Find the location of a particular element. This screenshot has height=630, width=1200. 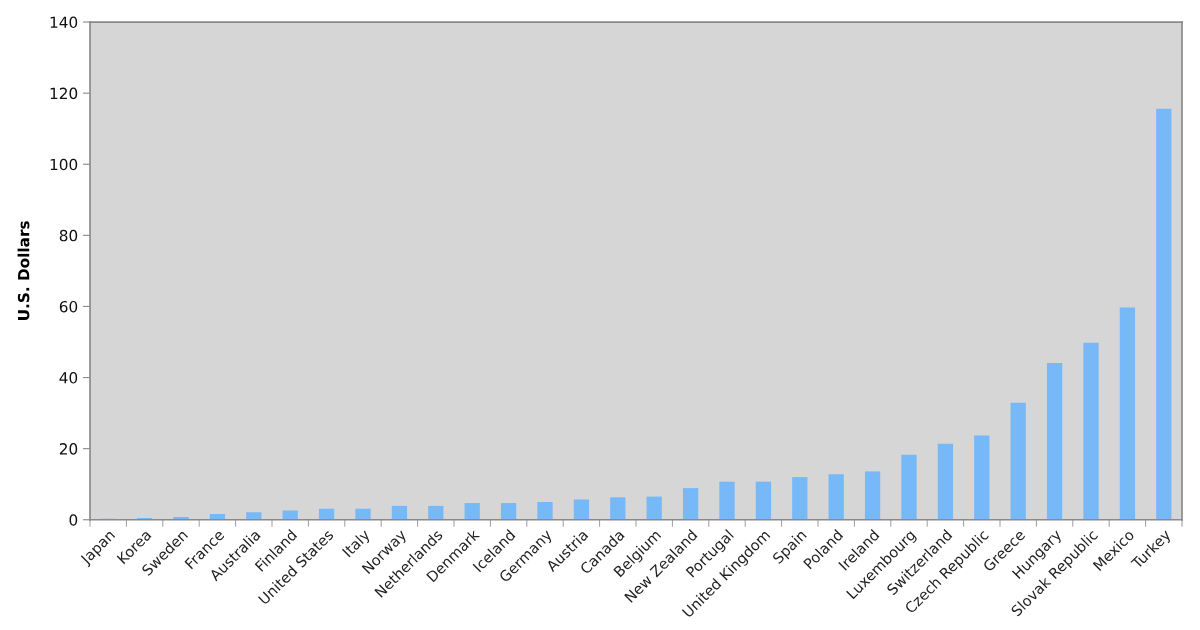

y-tick-label: 140 is located at coordinates (64, 22).